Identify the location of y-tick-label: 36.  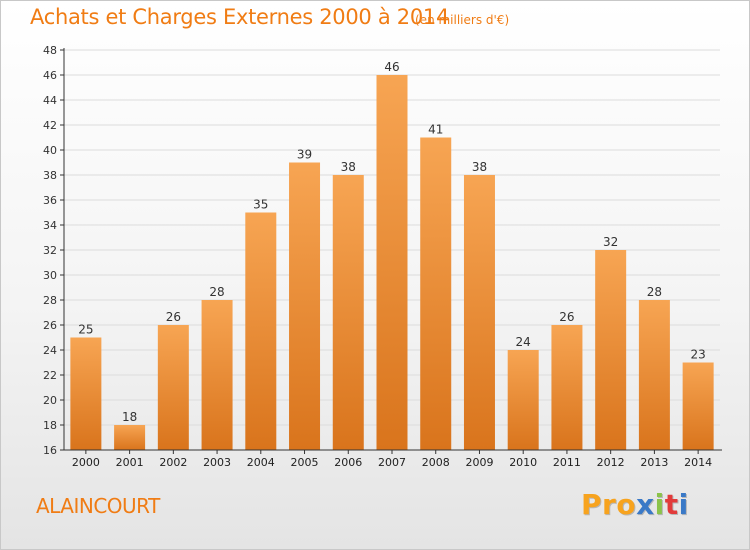
(50, 200).